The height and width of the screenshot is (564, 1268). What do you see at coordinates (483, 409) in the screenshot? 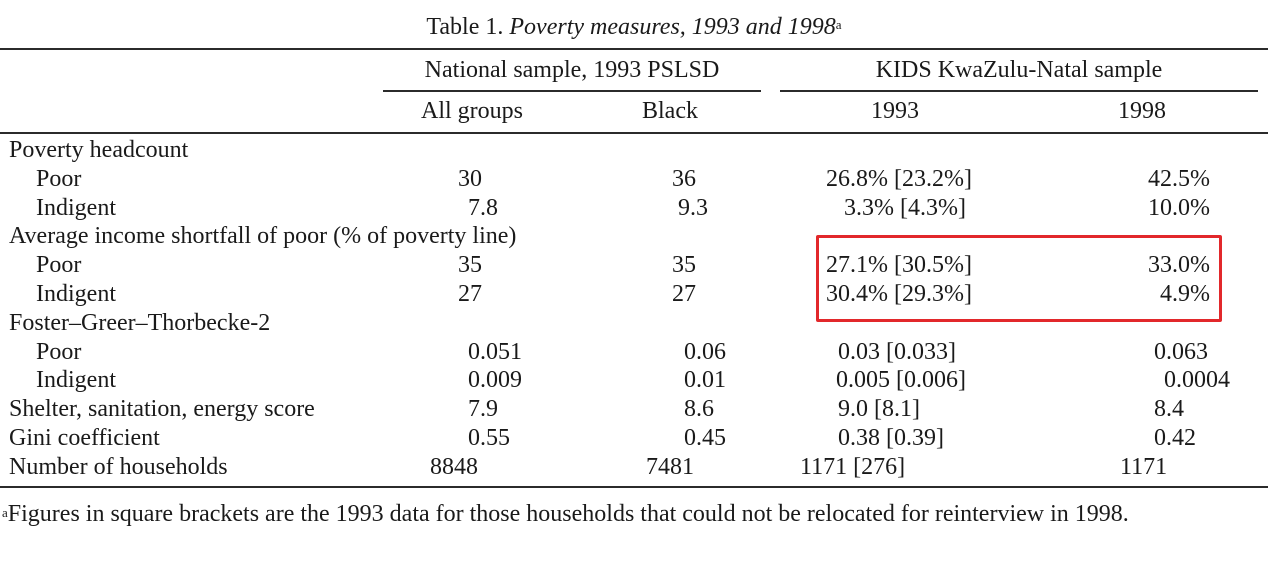
I see `table-cell: 7.9` at bounding box center [483, 409].